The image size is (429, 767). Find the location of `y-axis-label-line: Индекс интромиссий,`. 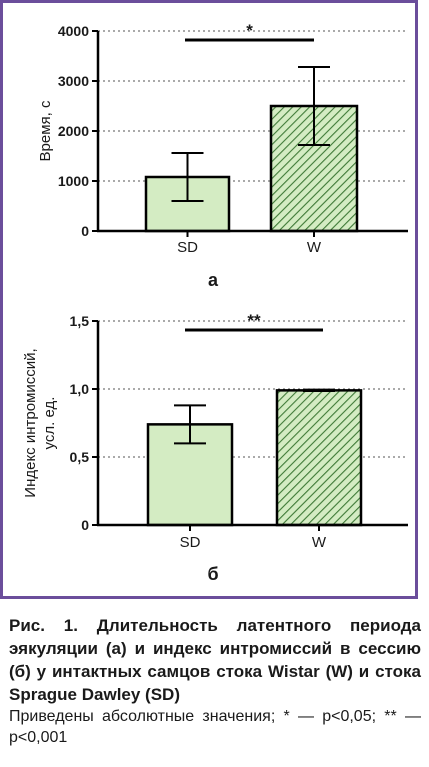

y-axis-label-line: Индекс интромиссий, is located at coordinates (30, 422).